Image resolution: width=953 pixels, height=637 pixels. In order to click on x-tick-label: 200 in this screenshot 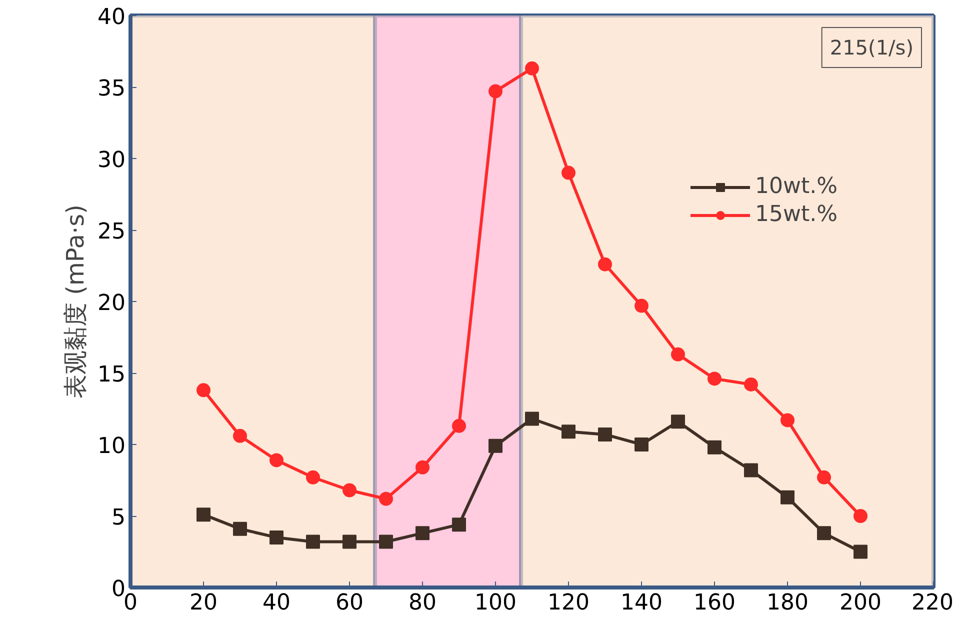, I will do `click(861, 603)`.